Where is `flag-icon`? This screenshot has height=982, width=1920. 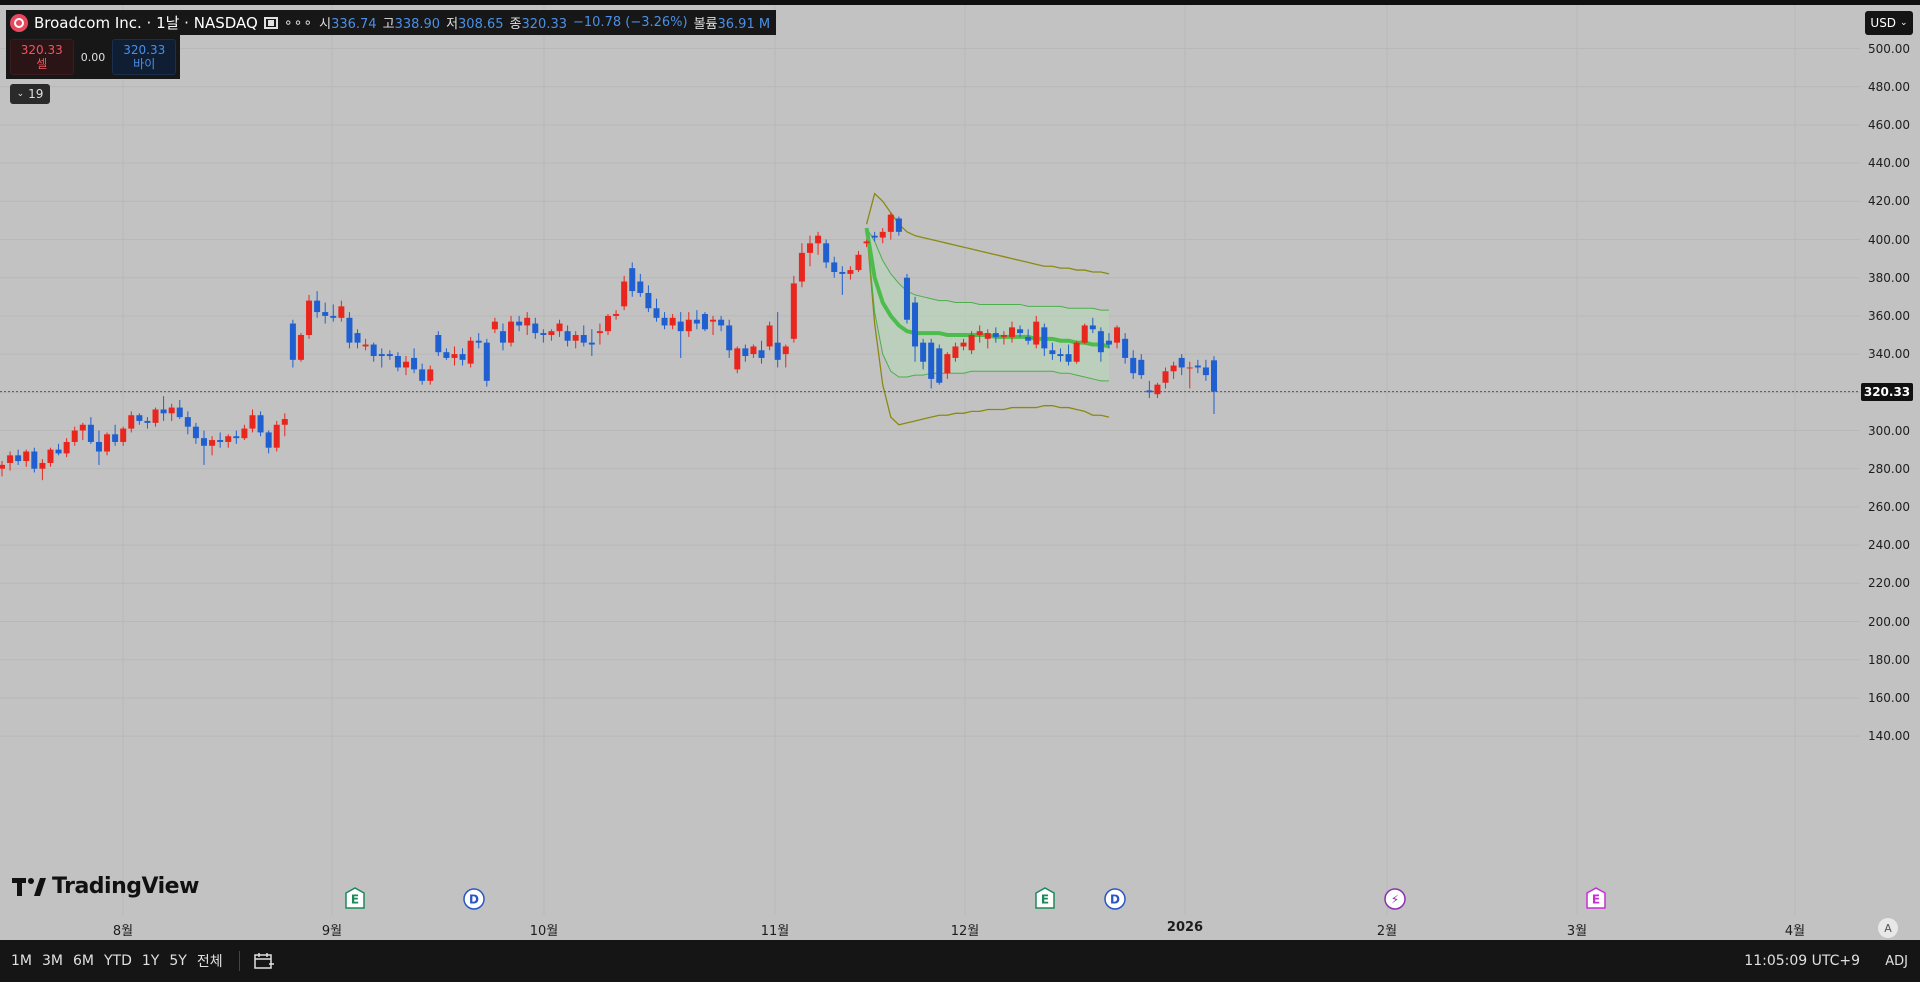 flag-icon is located at coordinates (270, 22).